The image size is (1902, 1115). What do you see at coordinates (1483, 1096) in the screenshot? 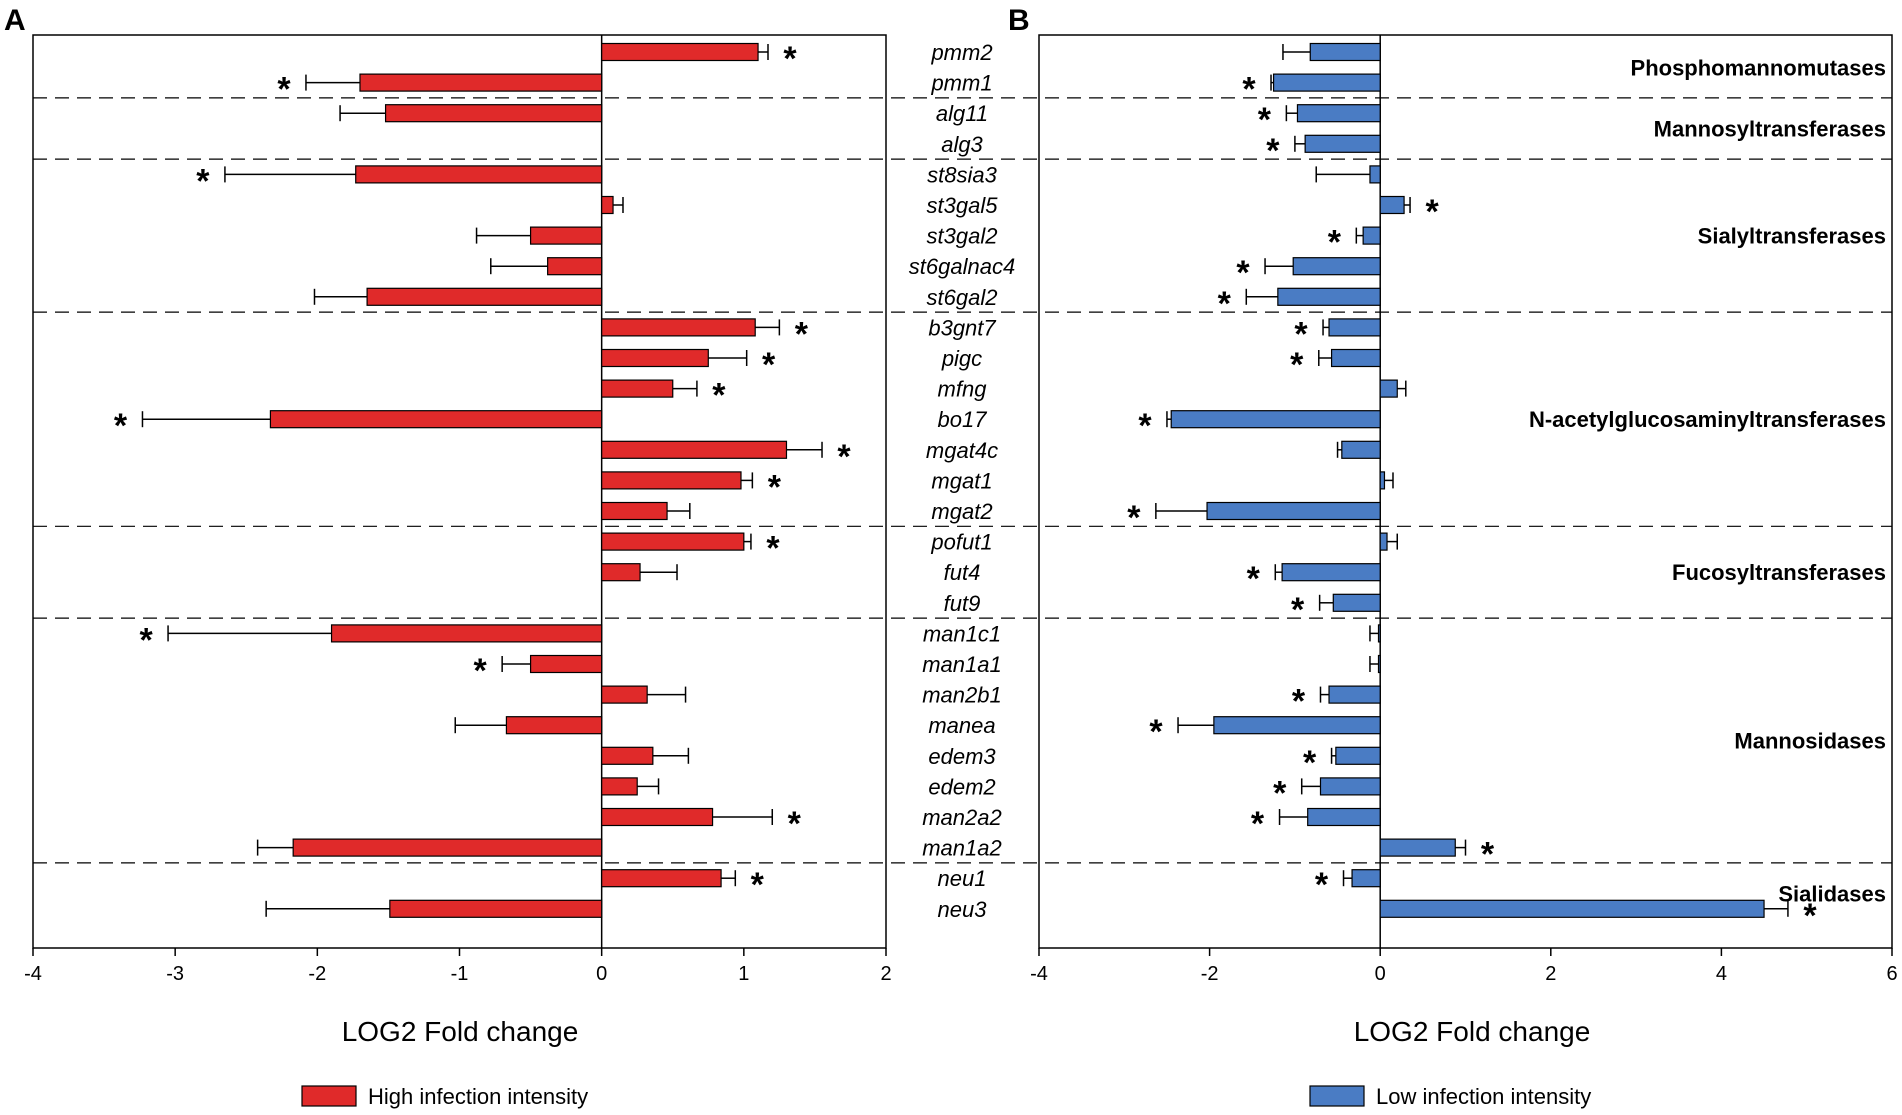
I see `legend-b-text: Low infection intensity` at bounding box center [1483, 1096].